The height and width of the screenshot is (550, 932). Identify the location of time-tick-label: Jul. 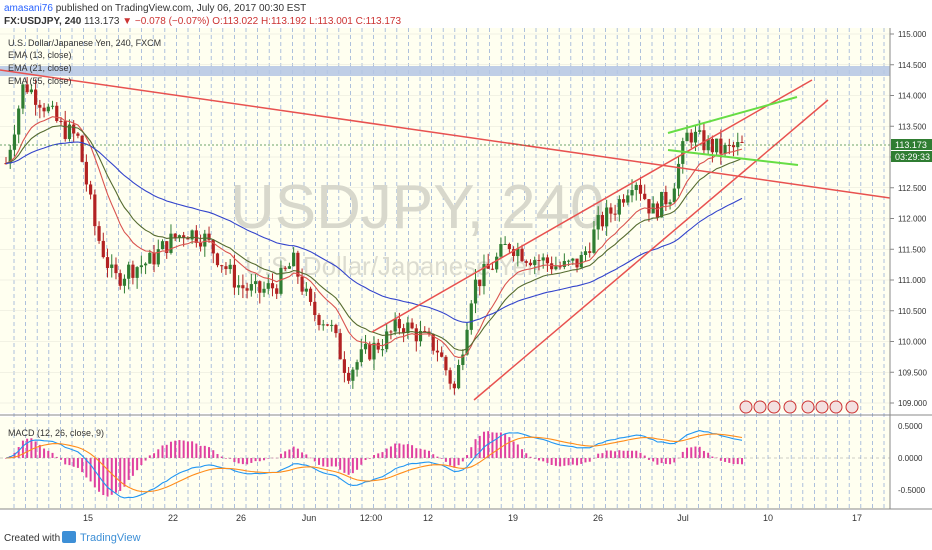
(683, 518).